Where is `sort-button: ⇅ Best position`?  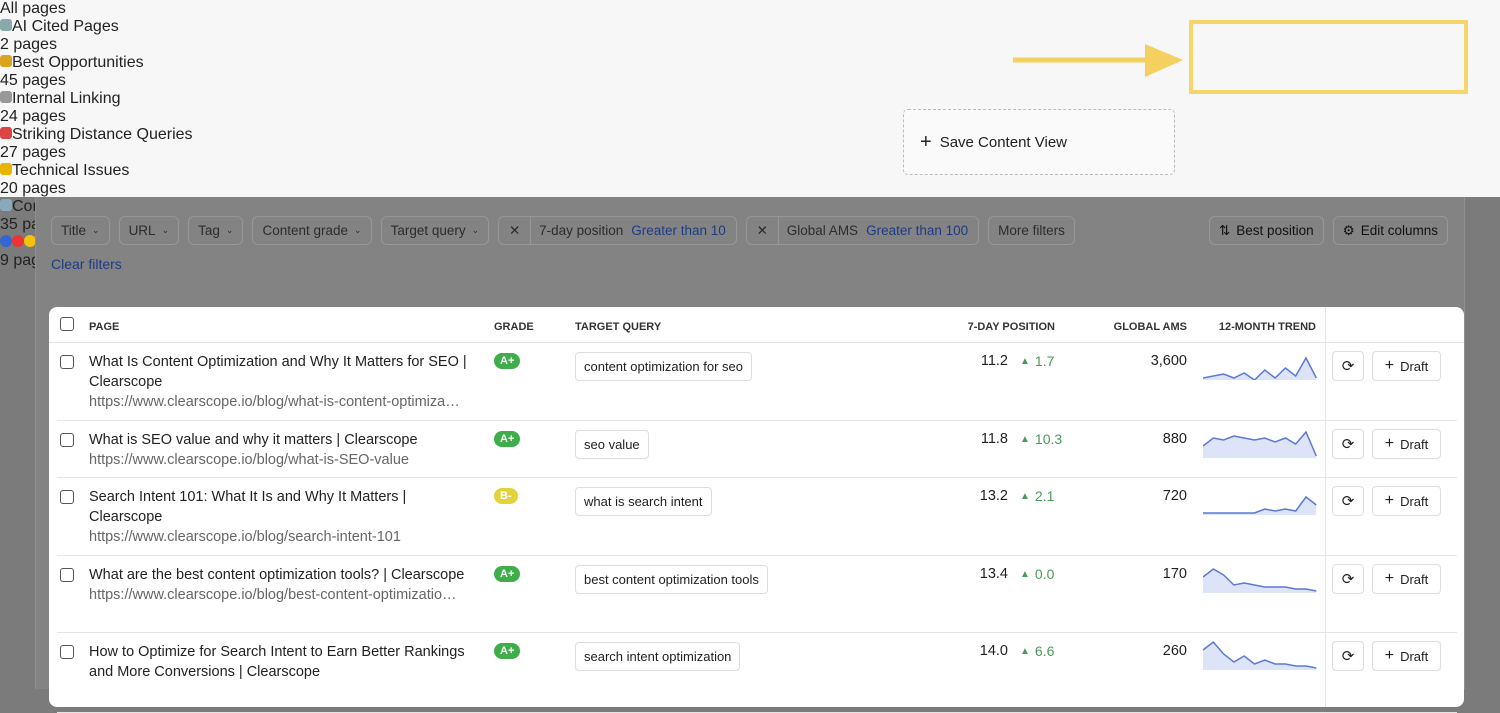 sort-button: ⇅ Best position is located at coordinates (1266, 230).